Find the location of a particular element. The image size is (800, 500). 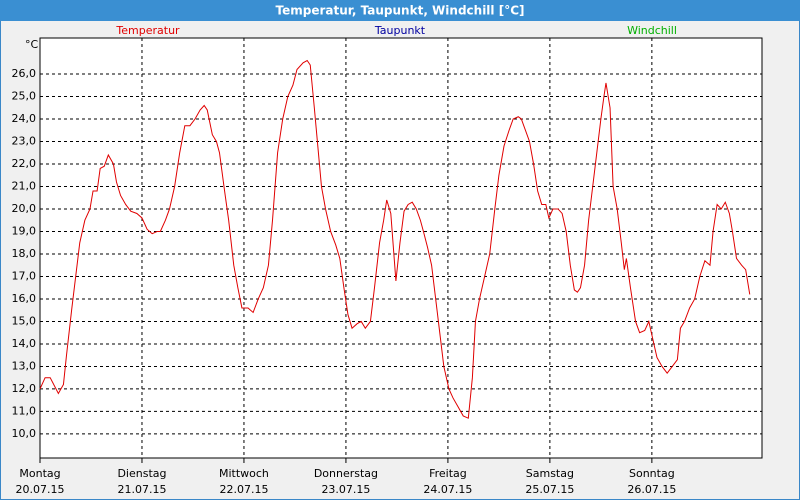

y-tick-label: 21,0 is located at coordinates (24, 185).